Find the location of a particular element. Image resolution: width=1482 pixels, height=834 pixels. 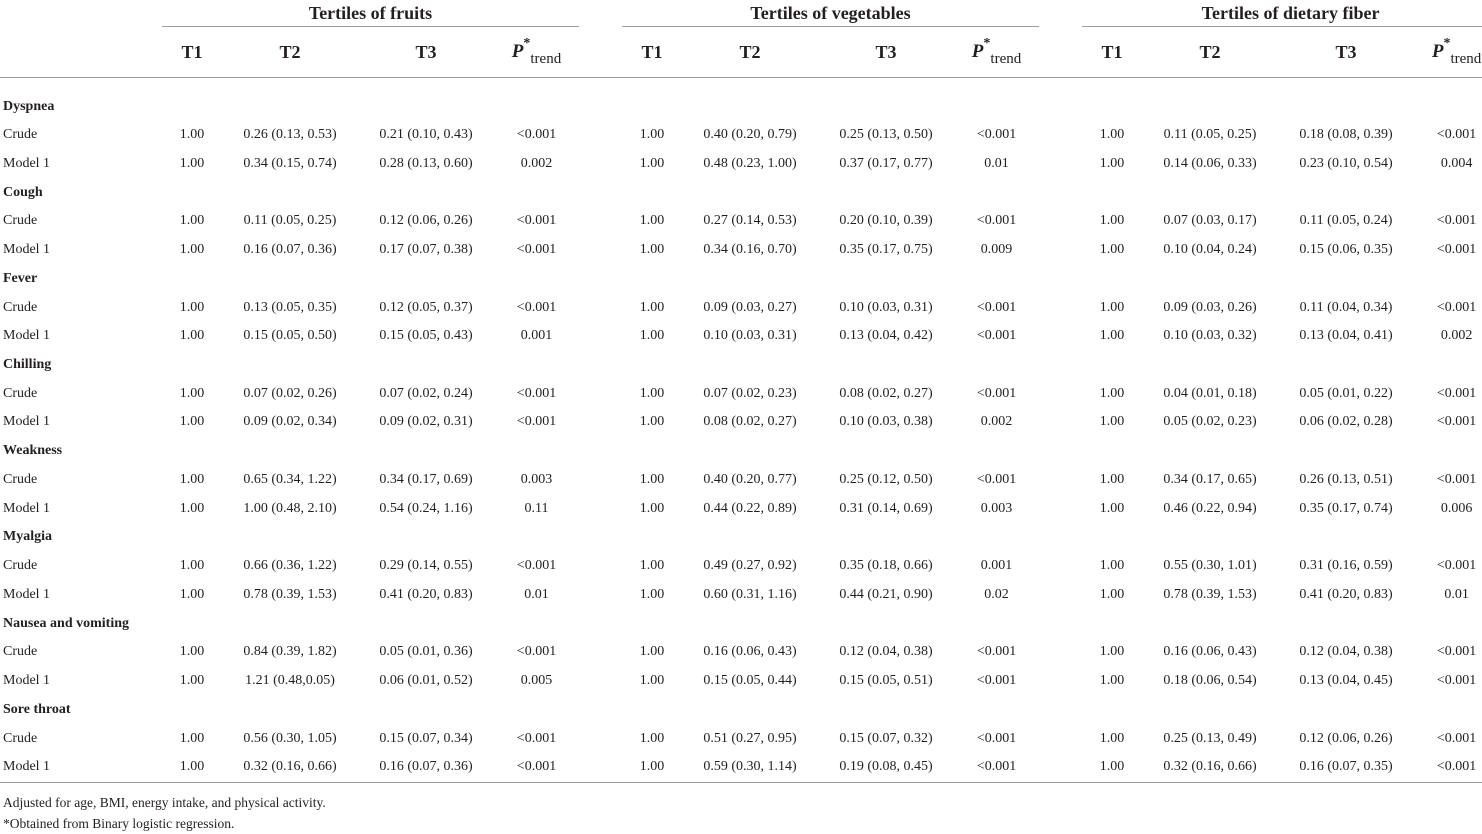

t3-value: 0.25 (0.13, 0.50) is located at coordinates (886, 135).